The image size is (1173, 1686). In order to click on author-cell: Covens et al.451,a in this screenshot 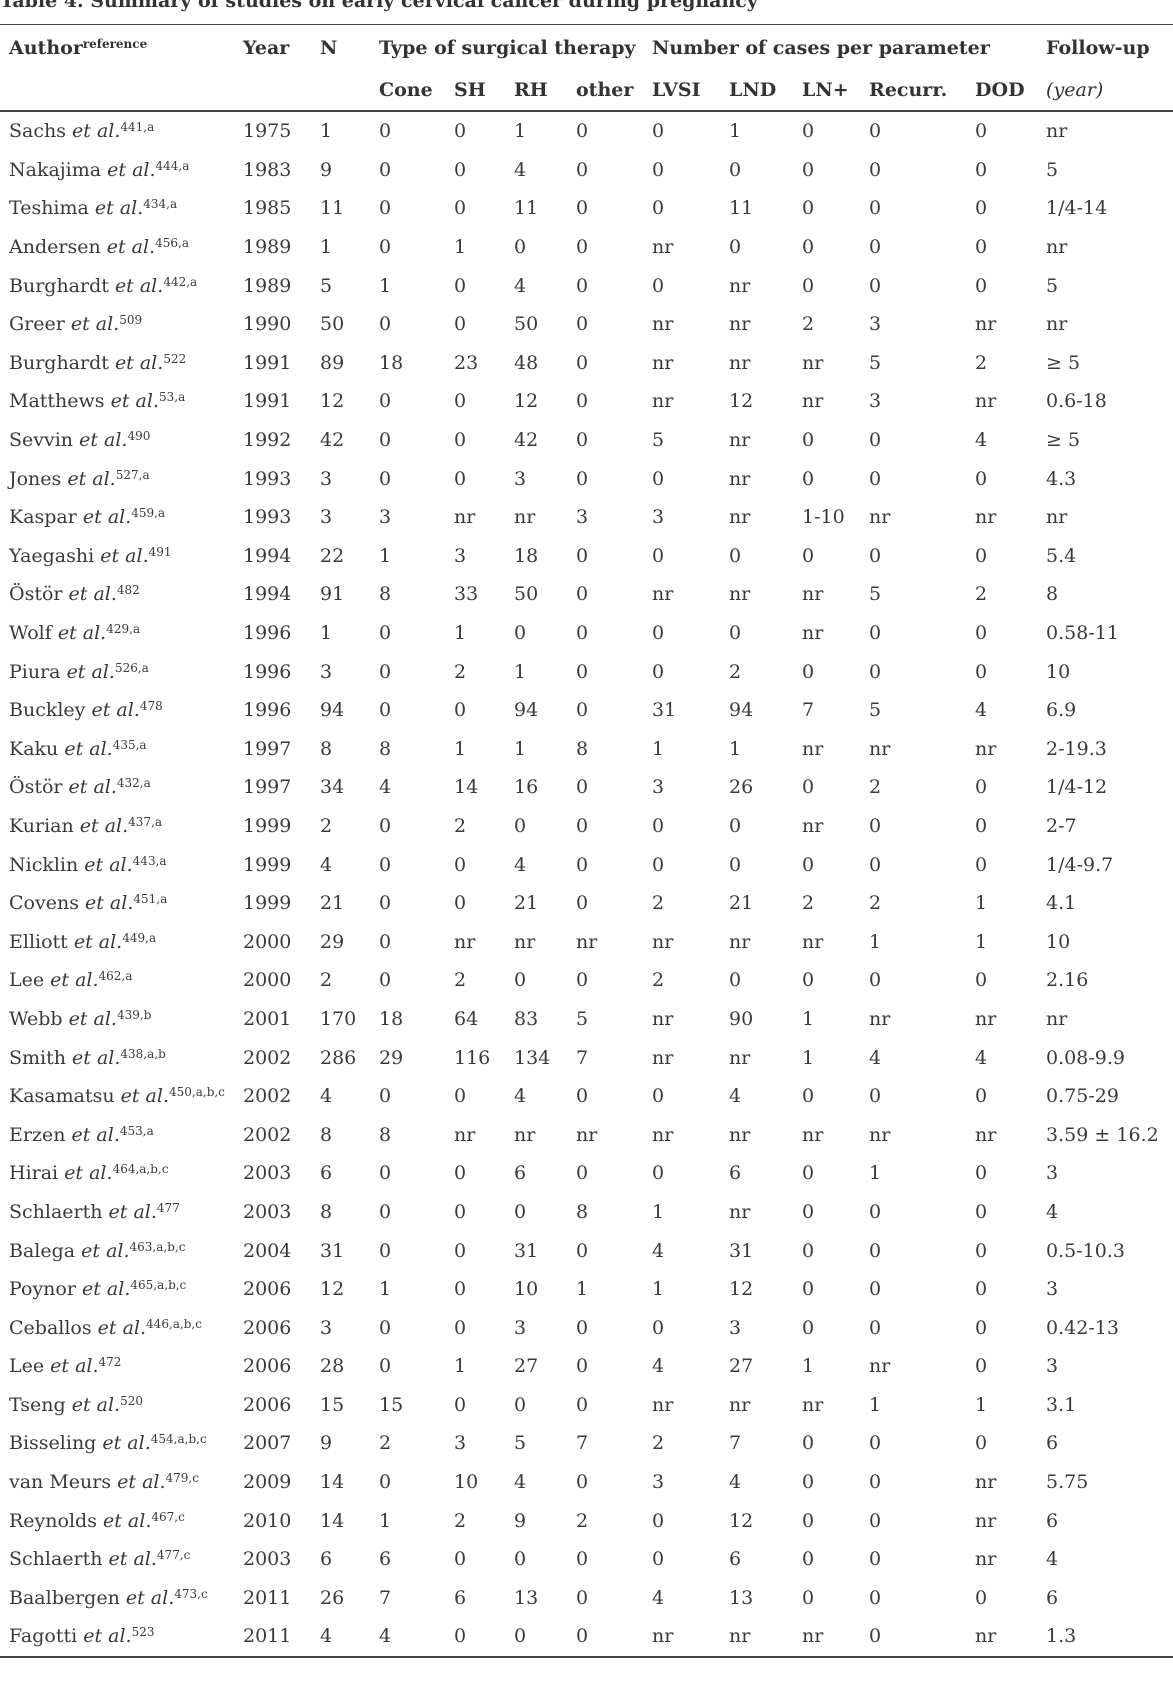, I will do `click(117, 903)`.